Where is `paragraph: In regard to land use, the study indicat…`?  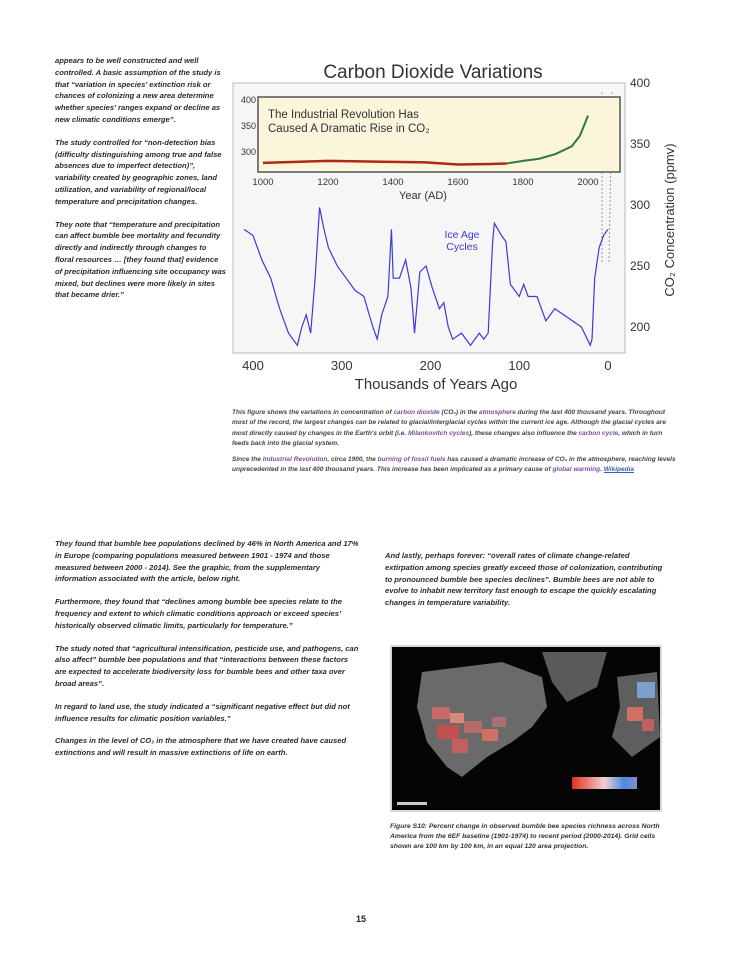
paragraph: In regard to land use, the study indicat… is located at coordinates (202, 712).